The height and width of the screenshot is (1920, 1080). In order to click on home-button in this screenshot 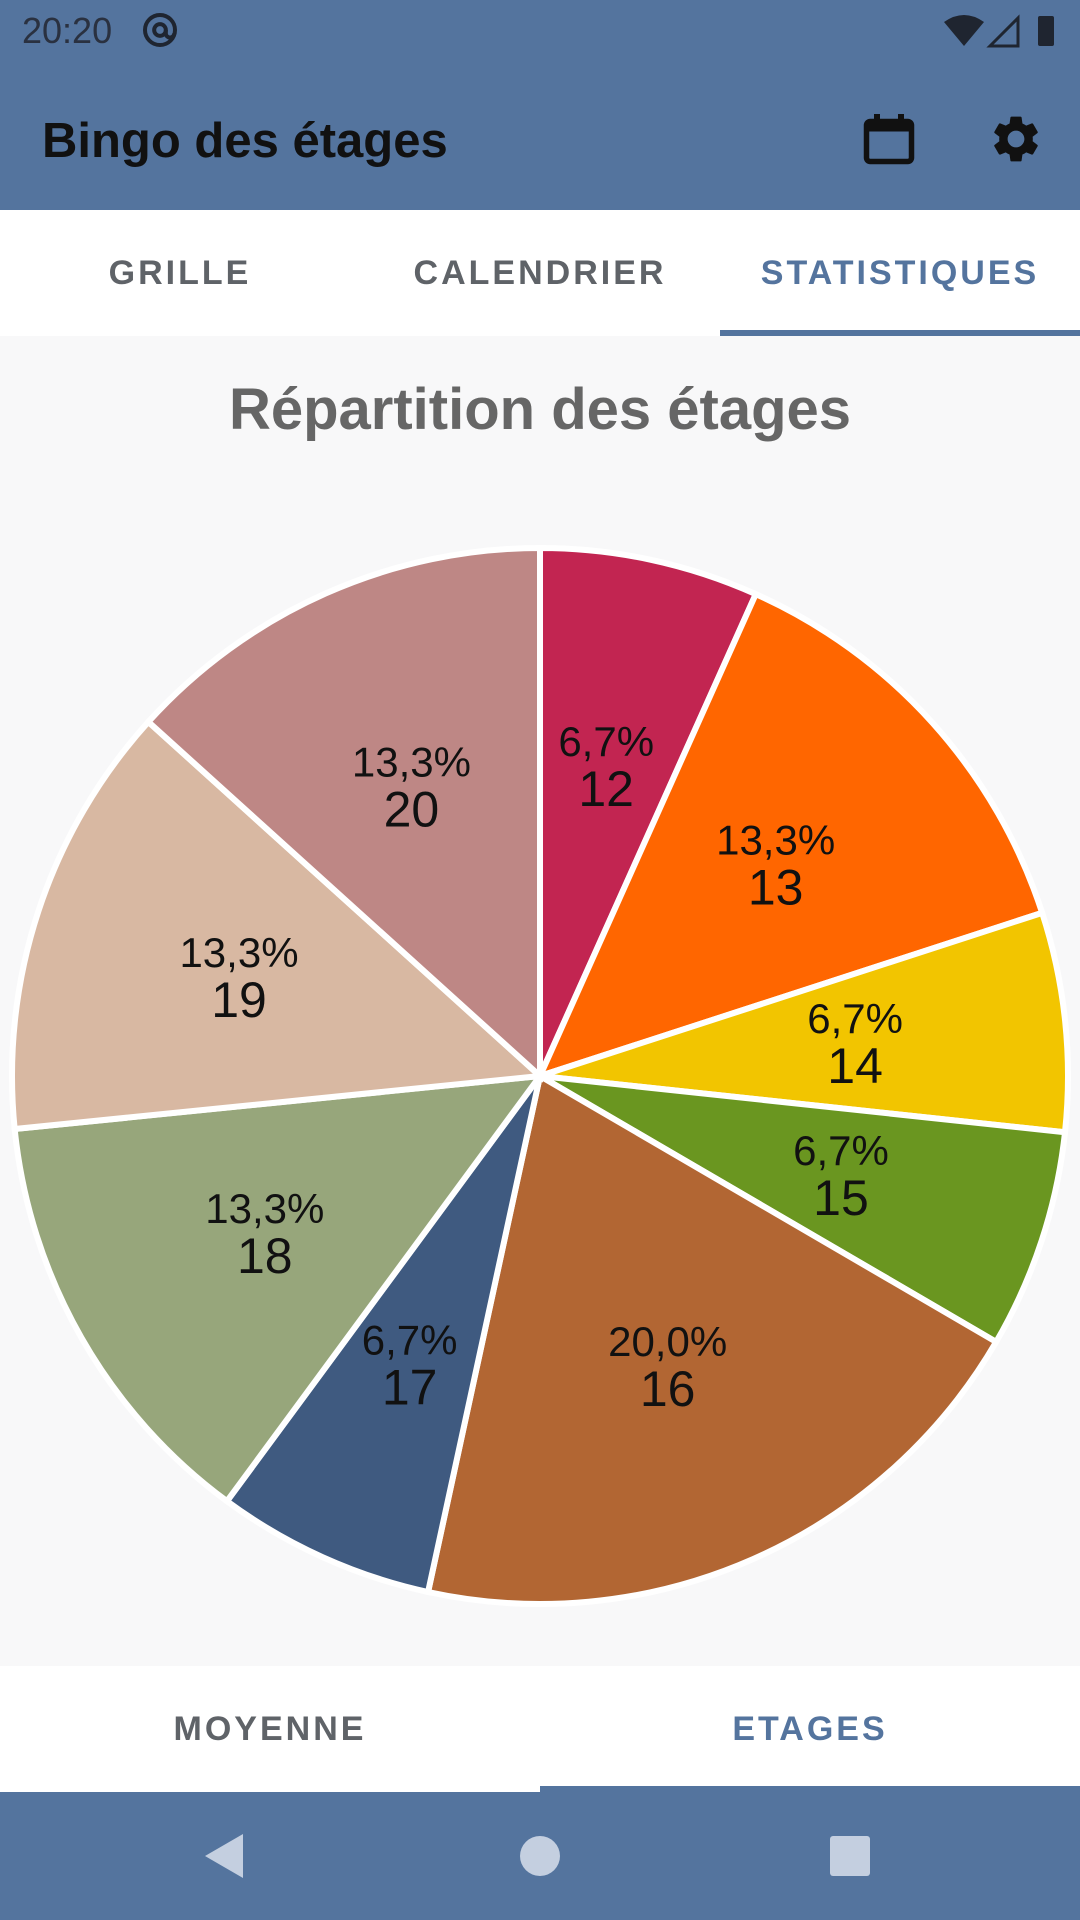, I will do `click(540, 1856)`.